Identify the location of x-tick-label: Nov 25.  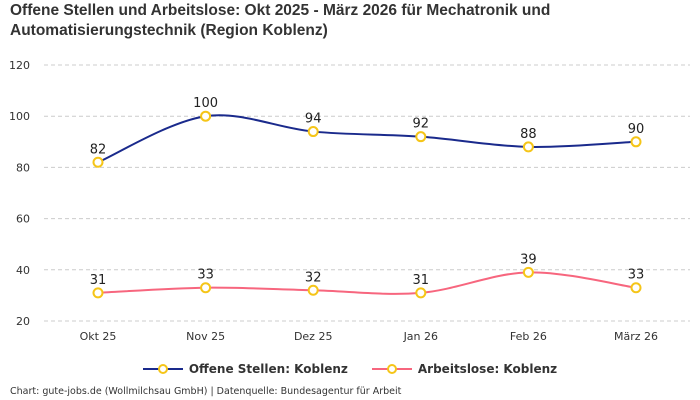
(205, 336).